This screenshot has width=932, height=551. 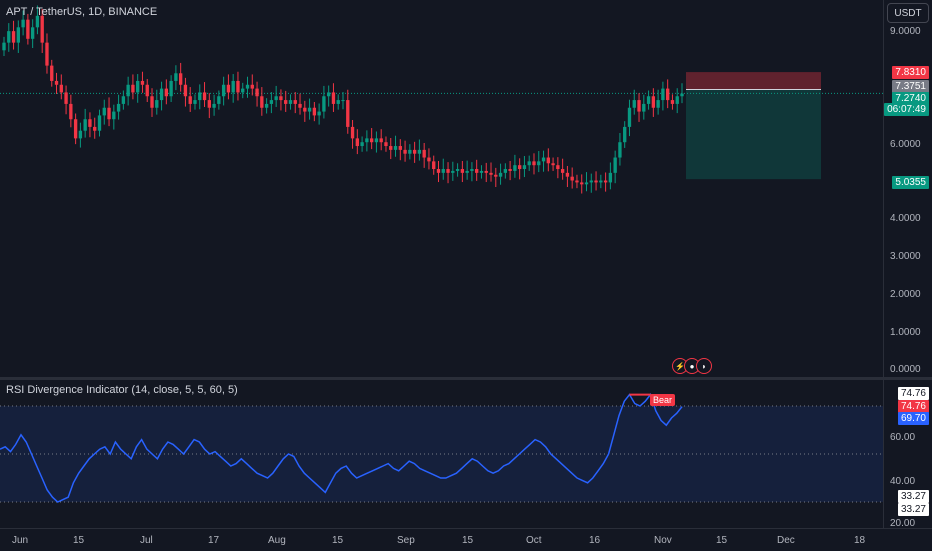 I want to click on midpoint-price-tag: 7.3751, so click(x=910, y=86).